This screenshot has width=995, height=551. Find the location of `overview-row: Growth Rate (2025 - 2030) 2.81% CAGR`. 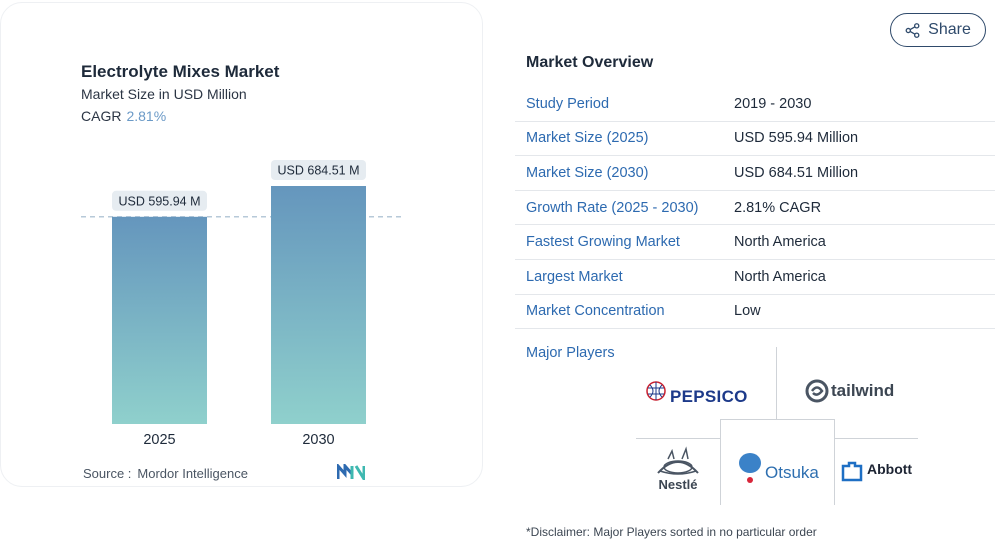

overview-row: Growth Rate (2025 - 2030) 2.81% CAGR is located at coordinates (755, 208).